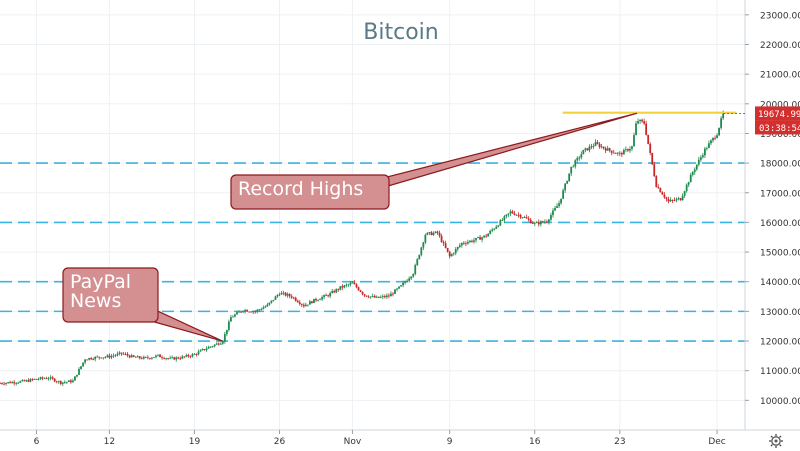  I want to click on last-price-value: 19674.99, so click(779, 115).